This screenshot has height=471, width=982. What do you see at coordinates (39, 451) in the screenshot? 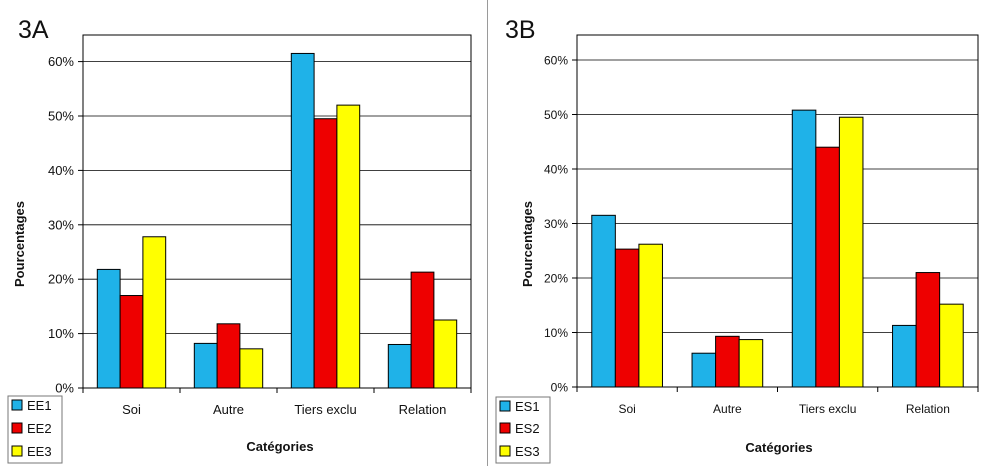
I see `legend-label-ee3: EE3` at bounding box center [39, 451].